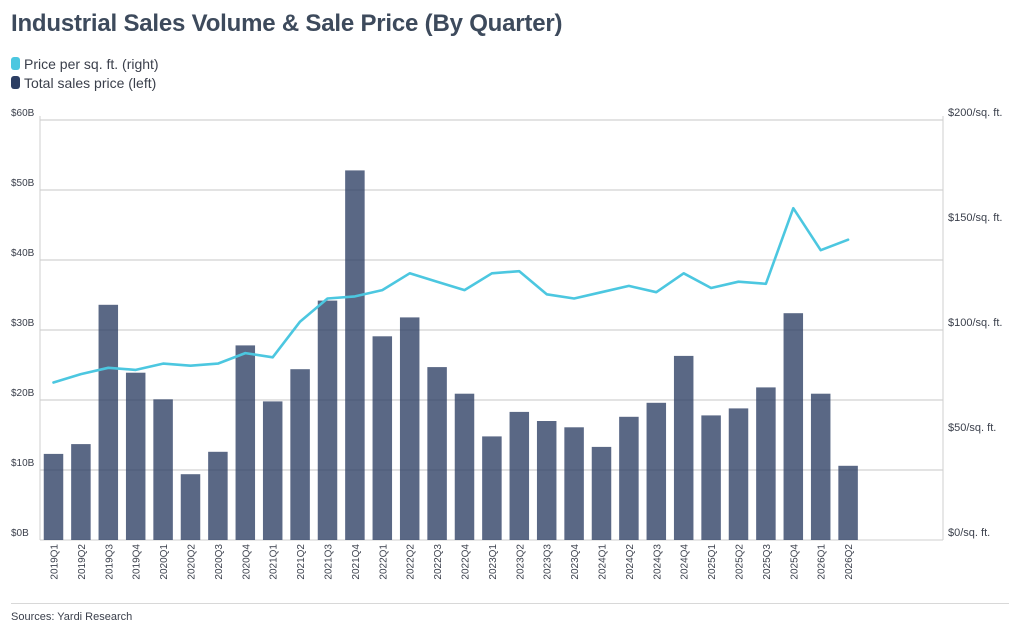 The width and height of the screenshot is (1020, 636). I want to click on y-right-tick-label: $50/sq. ft., so click(972, 428).